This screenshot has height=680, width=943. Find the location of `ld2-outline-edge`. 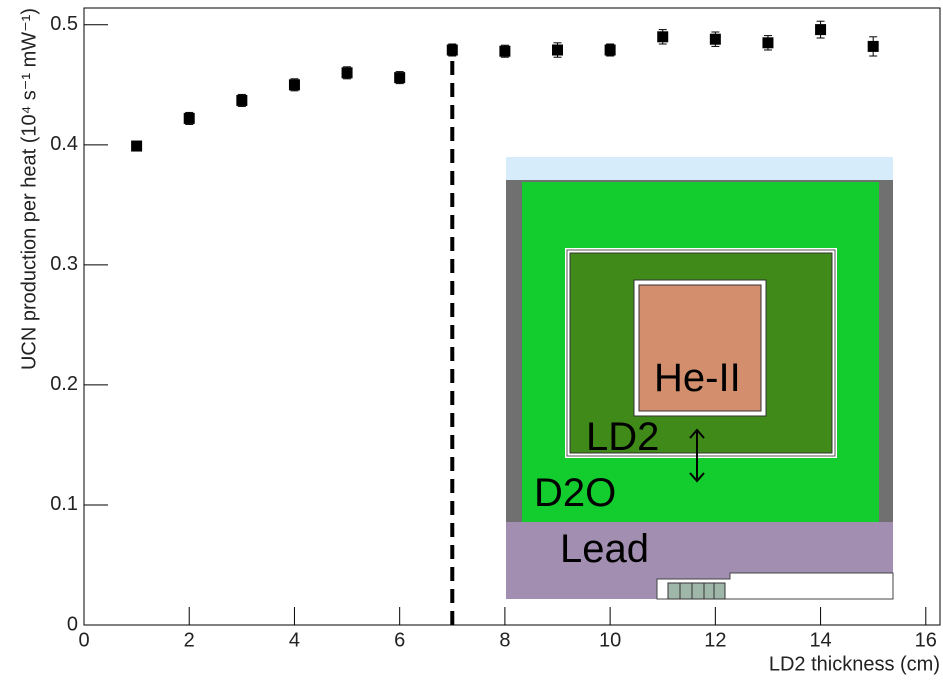

ld2-outline-edge is located at coordinates (701, 353).